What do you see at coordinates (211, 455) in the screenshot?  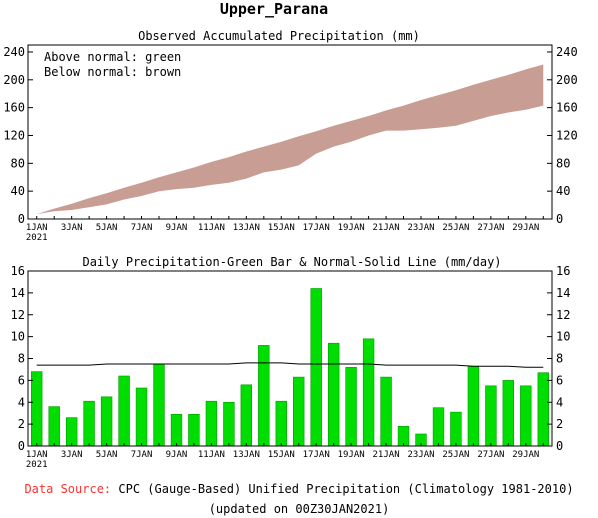 I see `bottom-xtick-label: 11JAN` at bounding box center [211, 455].